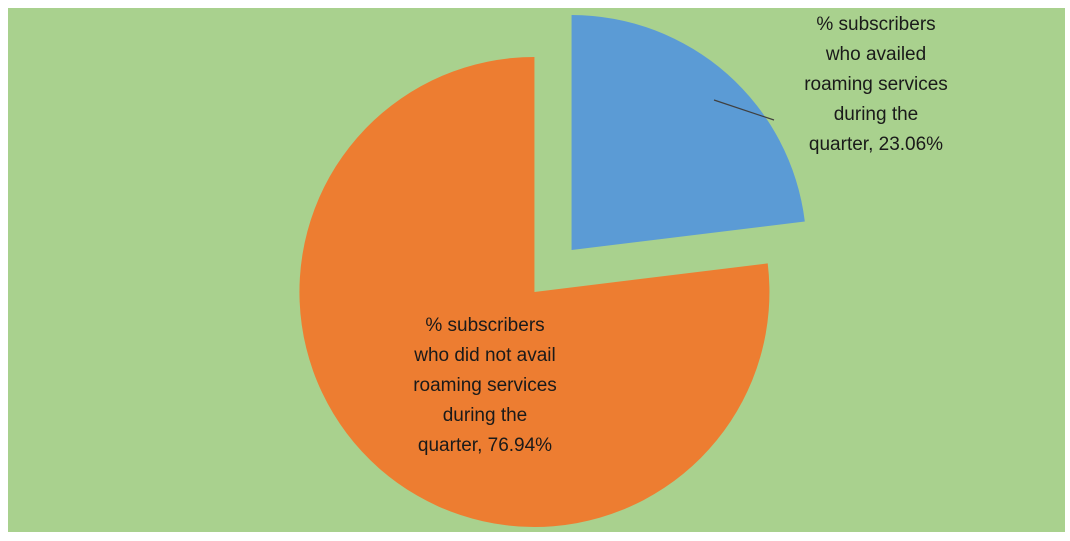 The image size is (1070, 541). I want to click on leader-lines, so click(744, 110).